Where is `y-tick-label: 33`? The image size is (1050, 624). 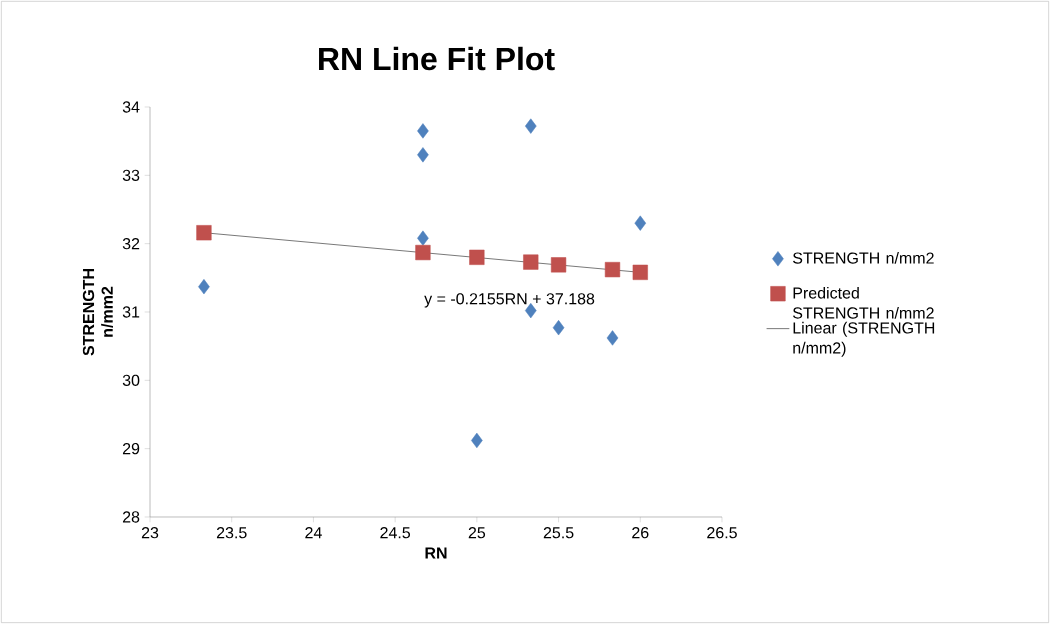 y-tick-label: 33 is located at coordinates (131, 175).